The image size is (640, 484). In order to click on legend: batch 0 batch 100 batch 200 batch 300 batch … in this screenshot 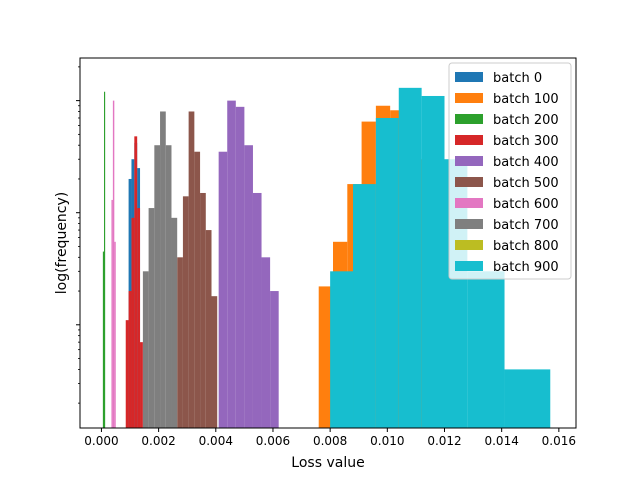, I will do `click(510, 171)`.